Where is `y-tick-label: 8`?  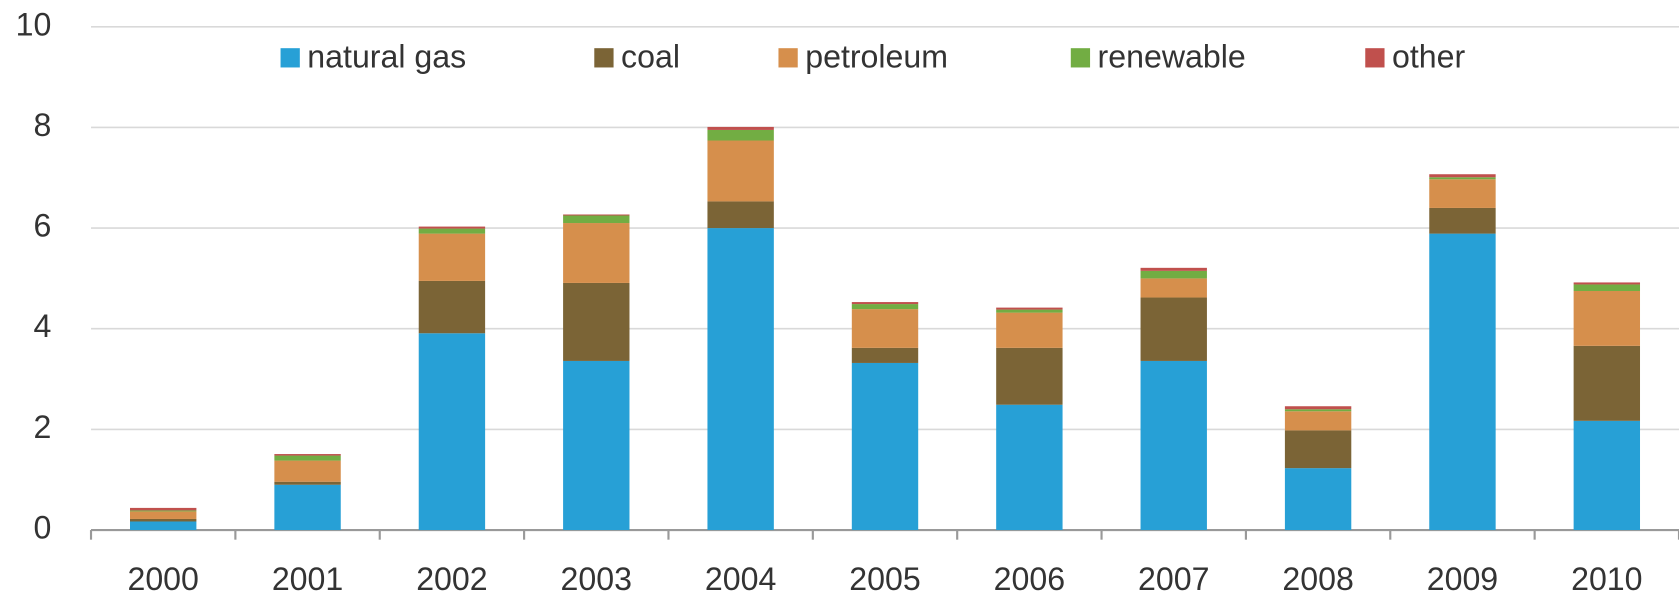
y-tick-label: 8 is located at coordinates (43, 125).